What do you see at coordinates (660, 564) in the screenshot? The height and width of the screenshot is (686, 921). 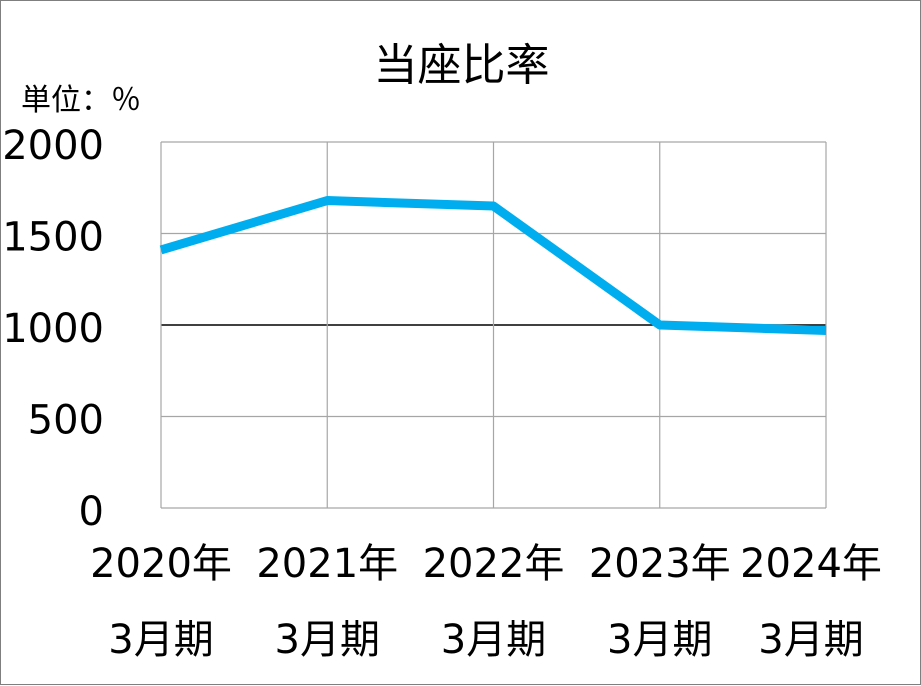 I see `x-tick-label-year: 2023年` at bounding box center [660, 564].